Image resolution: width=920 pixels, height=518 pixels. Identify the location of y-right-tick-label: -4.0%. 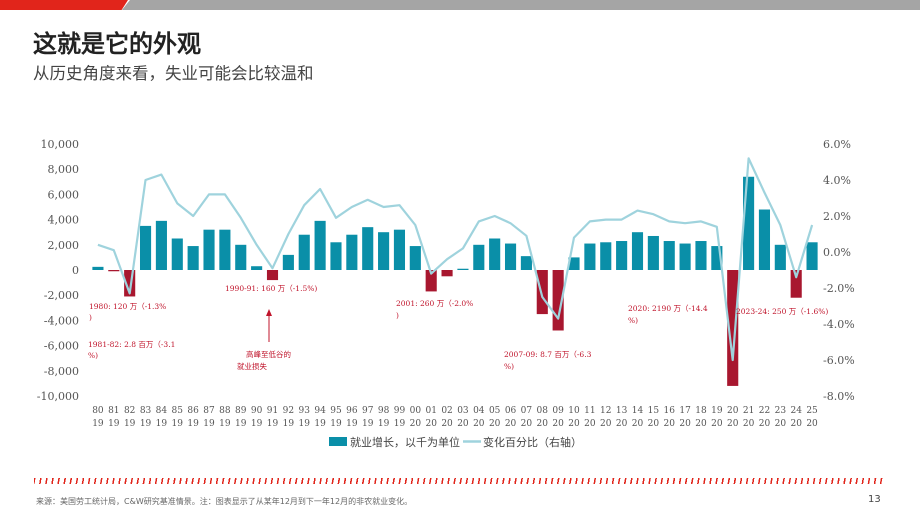
(839, 324).